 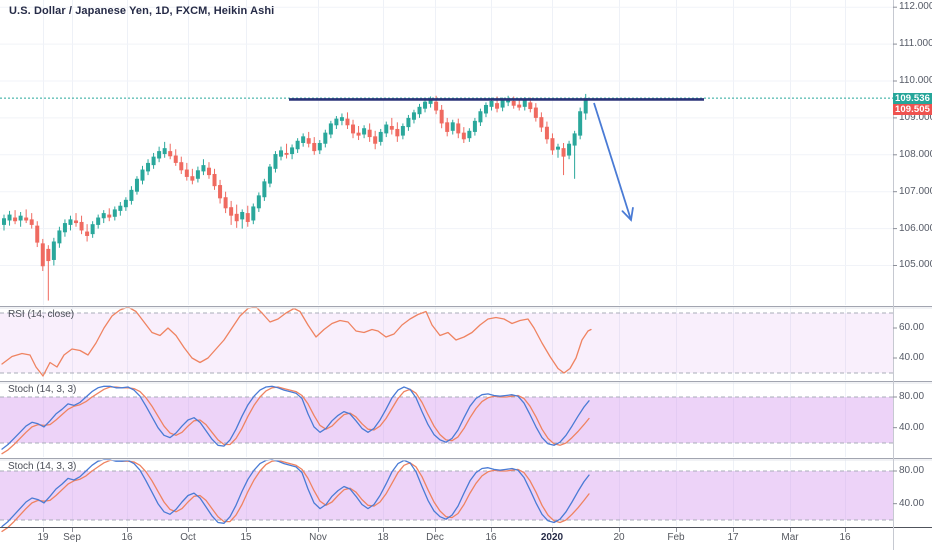 I want to click on price-tick-label: 106.000, so click(x=915, y=228).